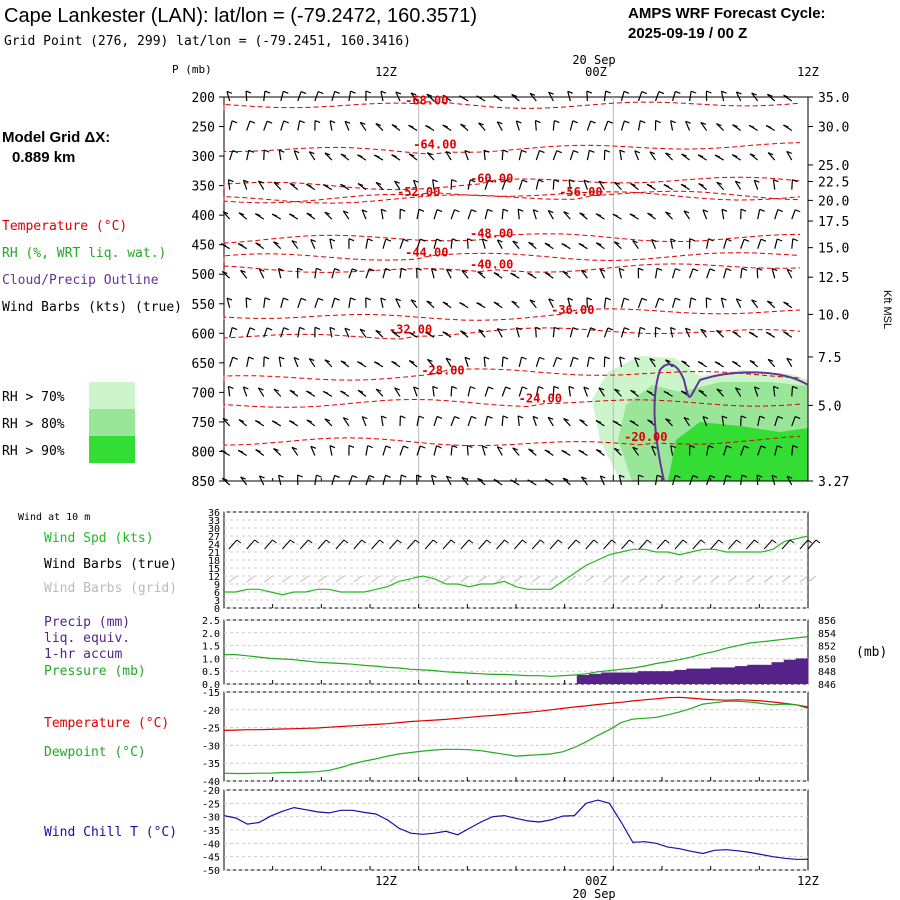  What do you see at coordinates (645, 437) in the screenshot?
I see `isotherm-label: -20.00` at bounding box center [645, 437].